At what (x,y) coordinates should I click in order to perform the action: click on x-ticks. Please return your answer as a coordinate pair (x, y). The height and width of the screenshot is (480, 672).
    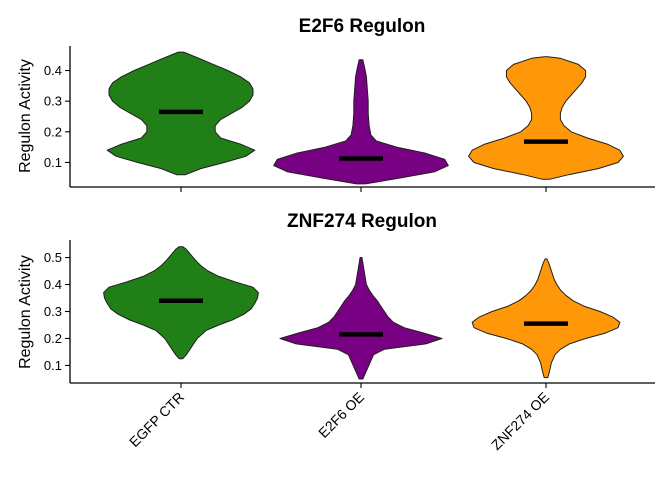
    Looking at the image, I should click on (363, 189).